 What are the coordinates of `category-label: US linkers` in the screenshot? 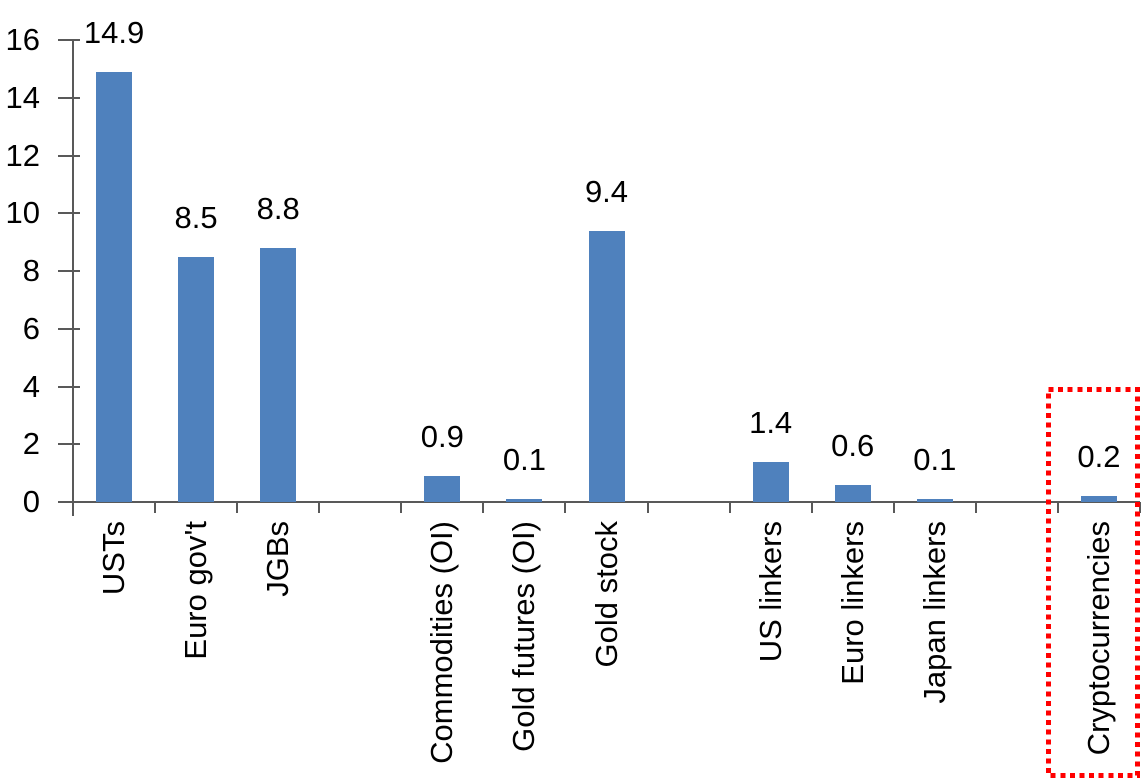 It's located at (770, 592).